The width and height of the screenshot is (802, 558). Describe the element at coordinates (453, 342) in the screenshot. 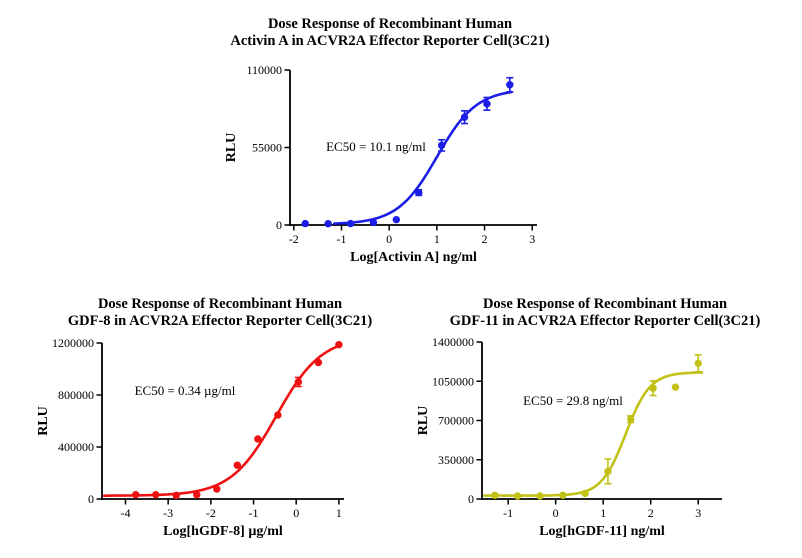

I see `y-tick-label: 1400000` at that location.